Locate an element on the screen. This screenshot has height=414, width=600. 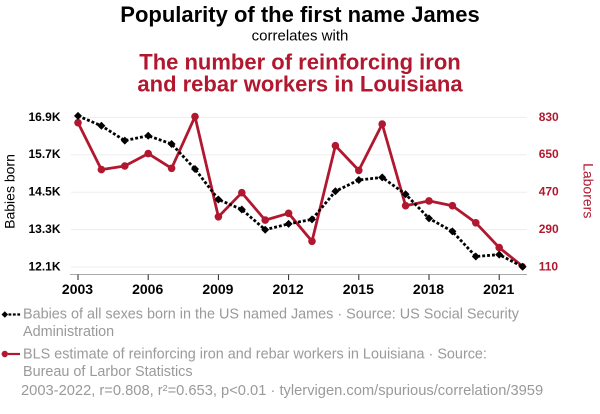
svg-text: 470 is located at coordinates (549, 192).